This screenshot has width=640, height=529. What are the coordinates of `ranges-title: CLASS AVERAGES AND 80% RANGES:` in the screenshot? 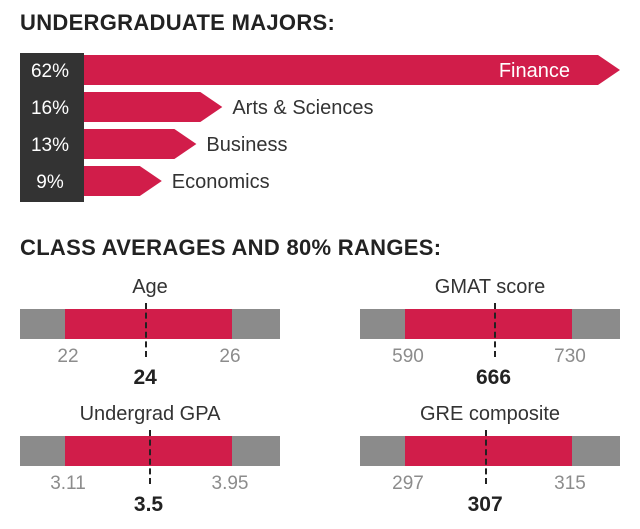 It's located at (231, 247).